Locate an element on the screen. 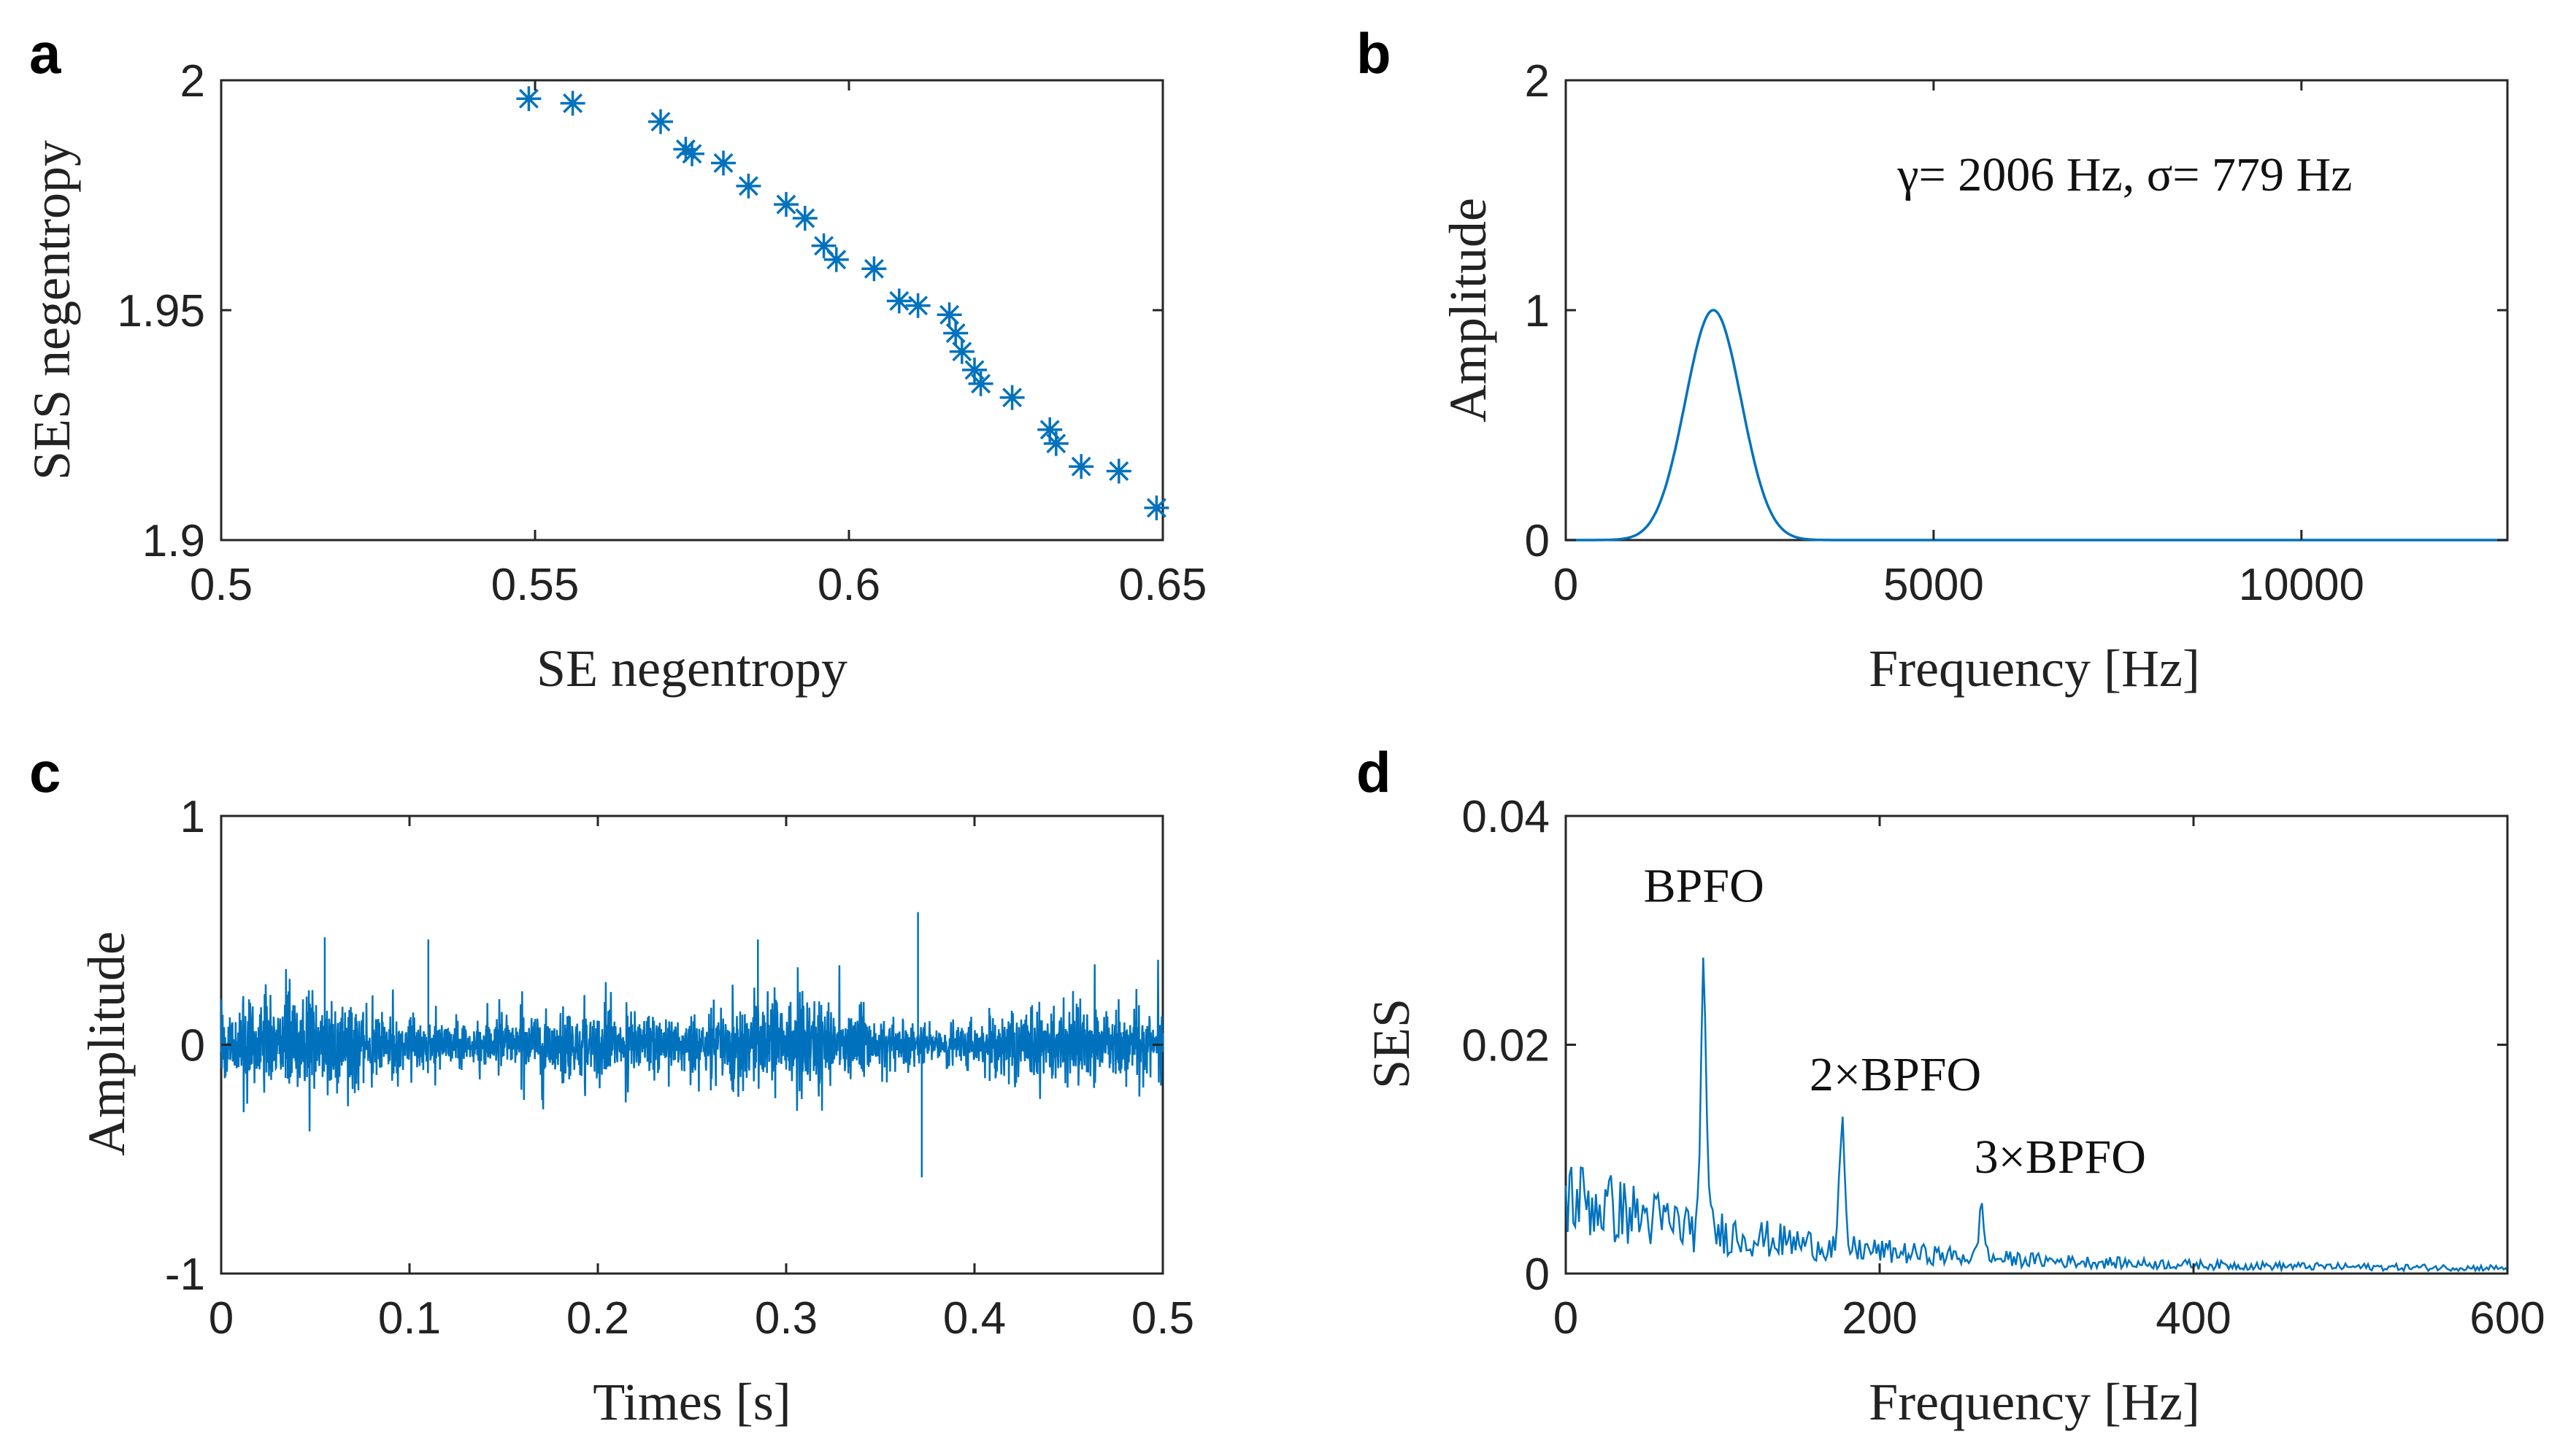  ses-spectrum is located at coordinates (2036, 1116).